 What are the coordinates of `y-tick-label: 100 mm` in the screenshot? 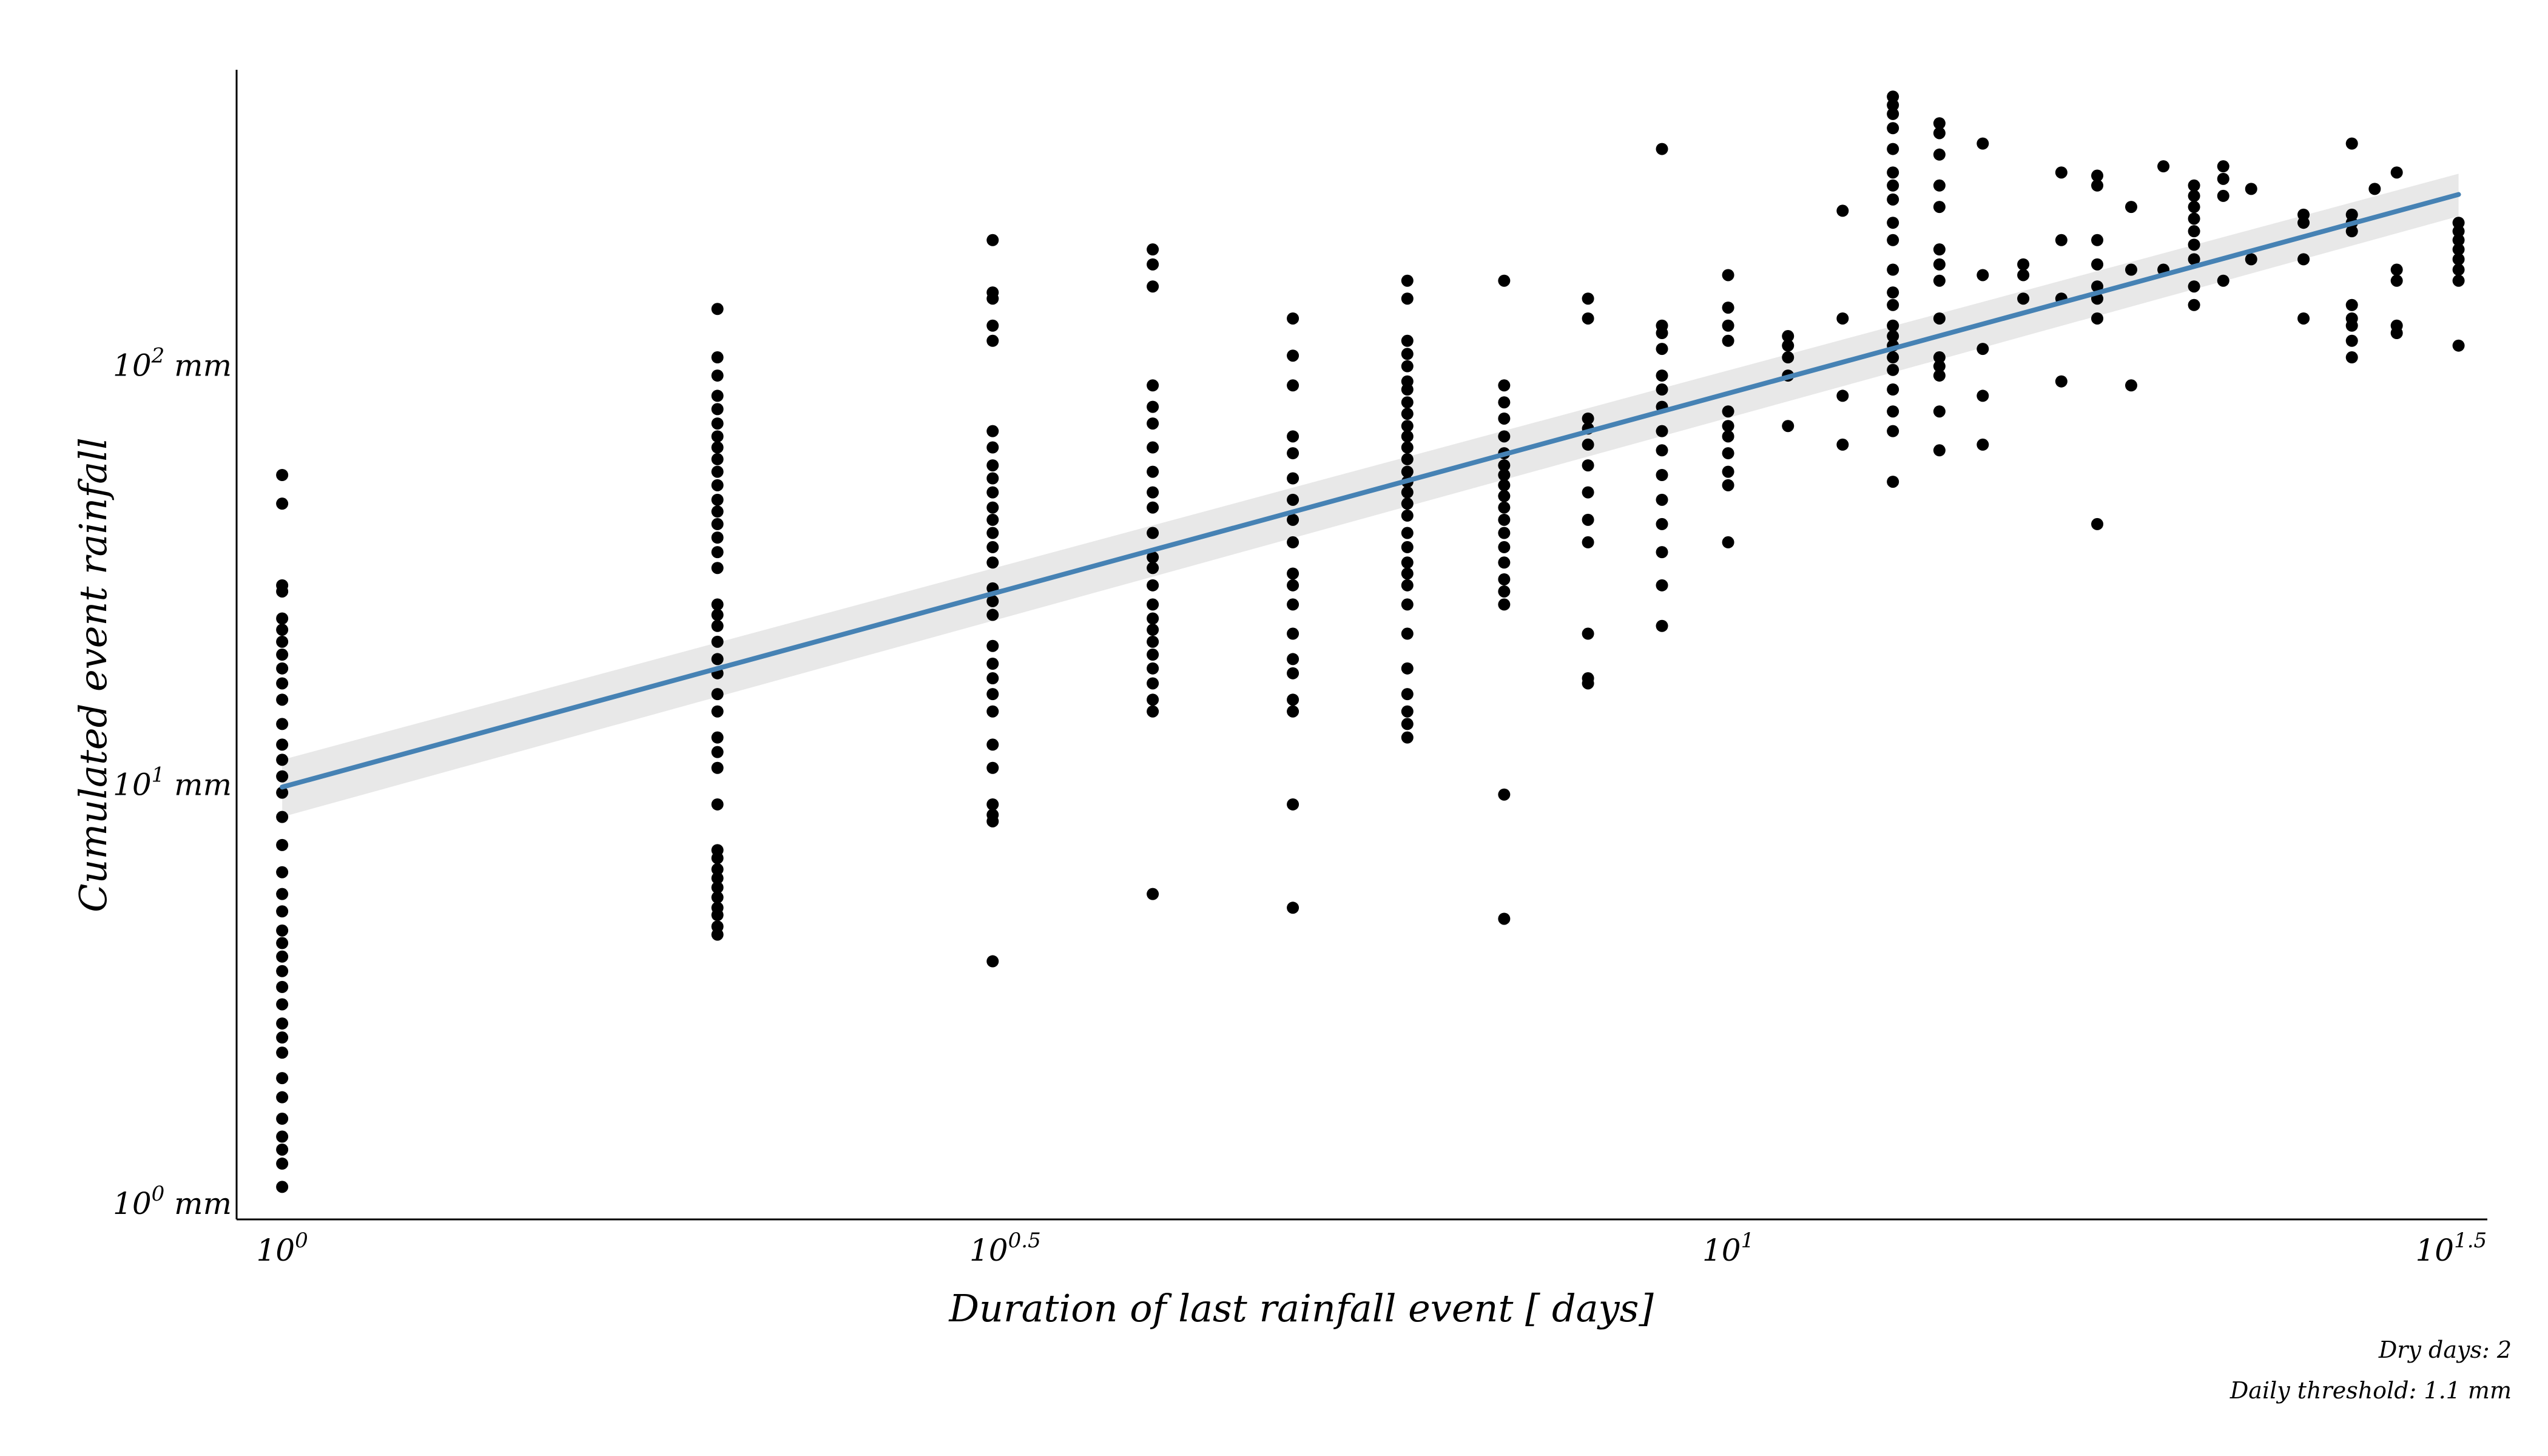 It's located at (172, 1201).